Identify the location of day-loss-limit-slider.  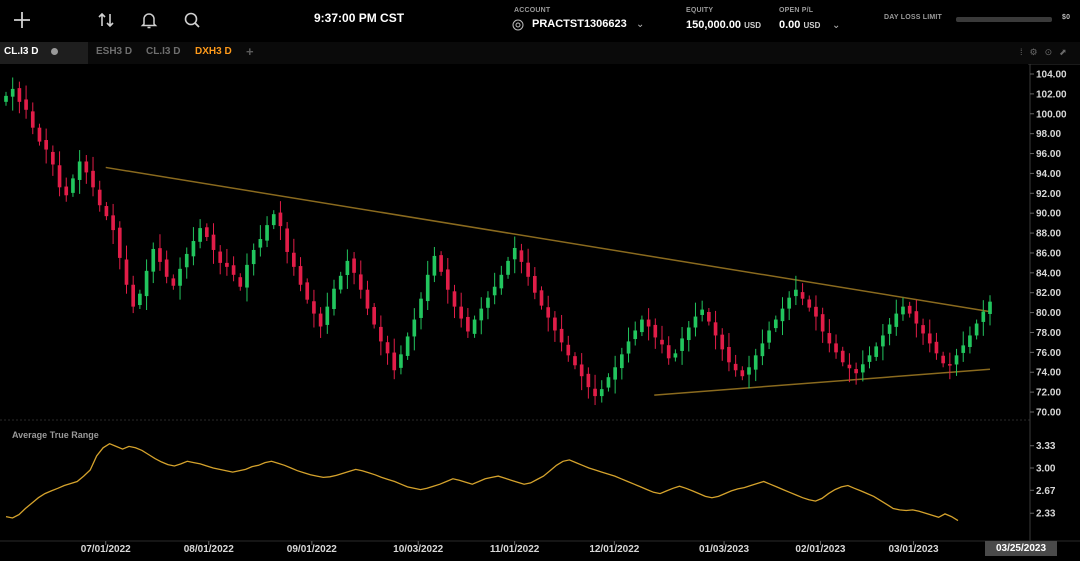
(1004, 19).